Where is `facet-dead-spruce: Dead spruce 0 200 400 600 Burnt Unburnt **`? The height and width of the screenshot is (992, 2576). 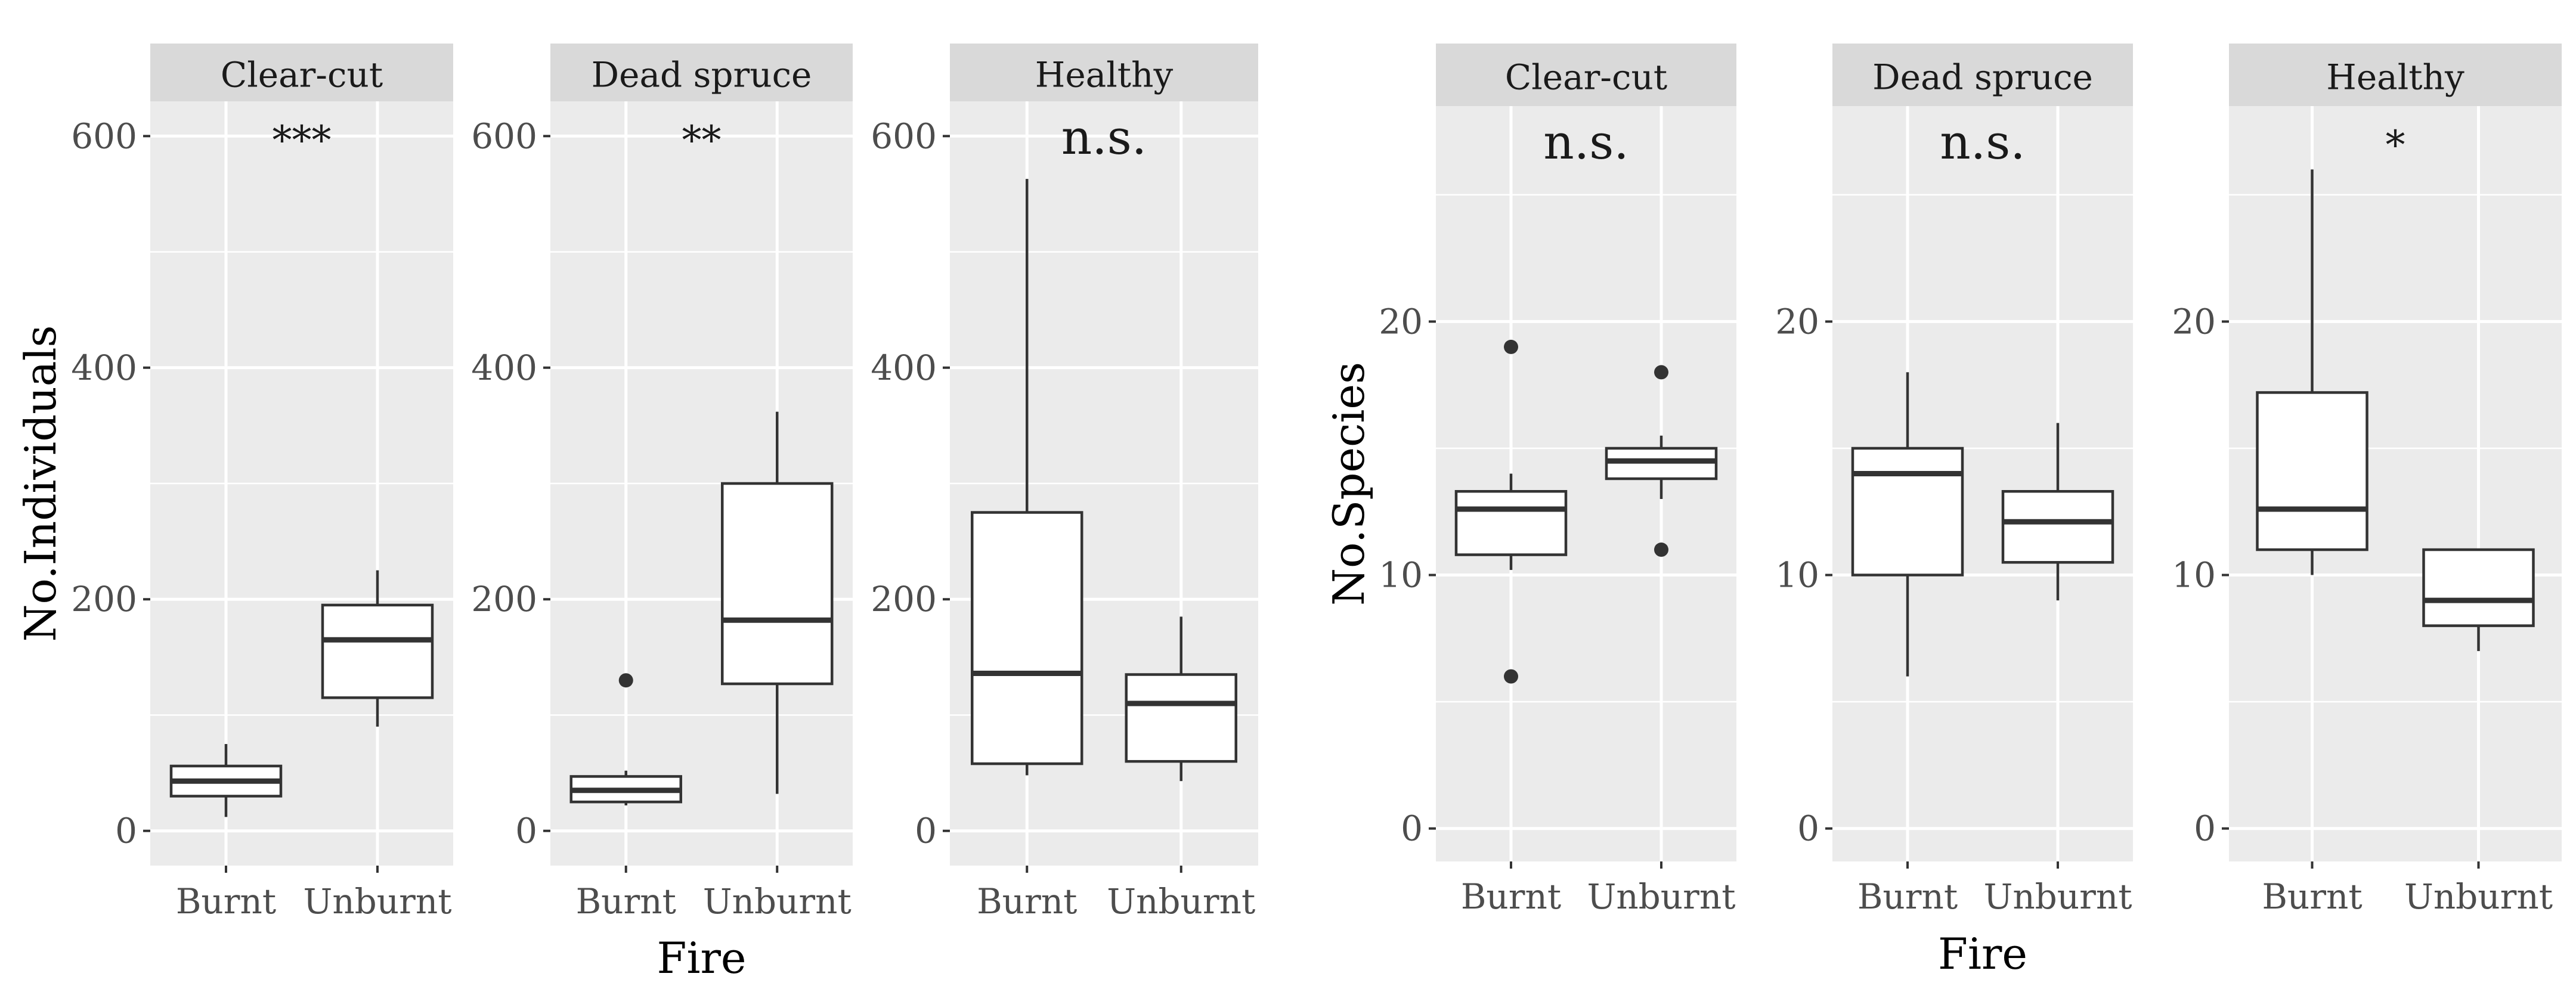
facet-dead-spruce: Dead spruce 0 200 400 600 Burnt Unburnt ** is located at coordinates (662, 483).